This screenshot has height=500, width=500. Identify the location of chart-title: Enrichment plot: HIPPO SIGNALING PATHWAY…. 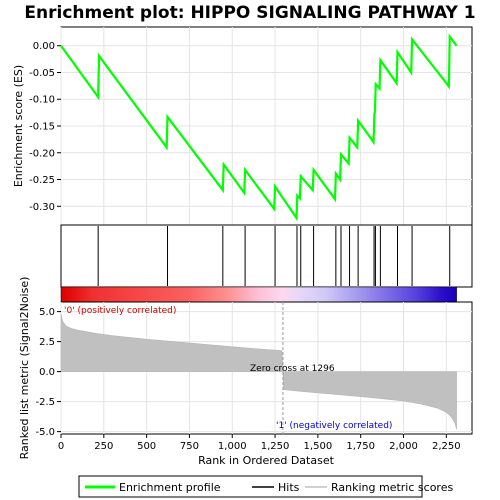
(249, 13).